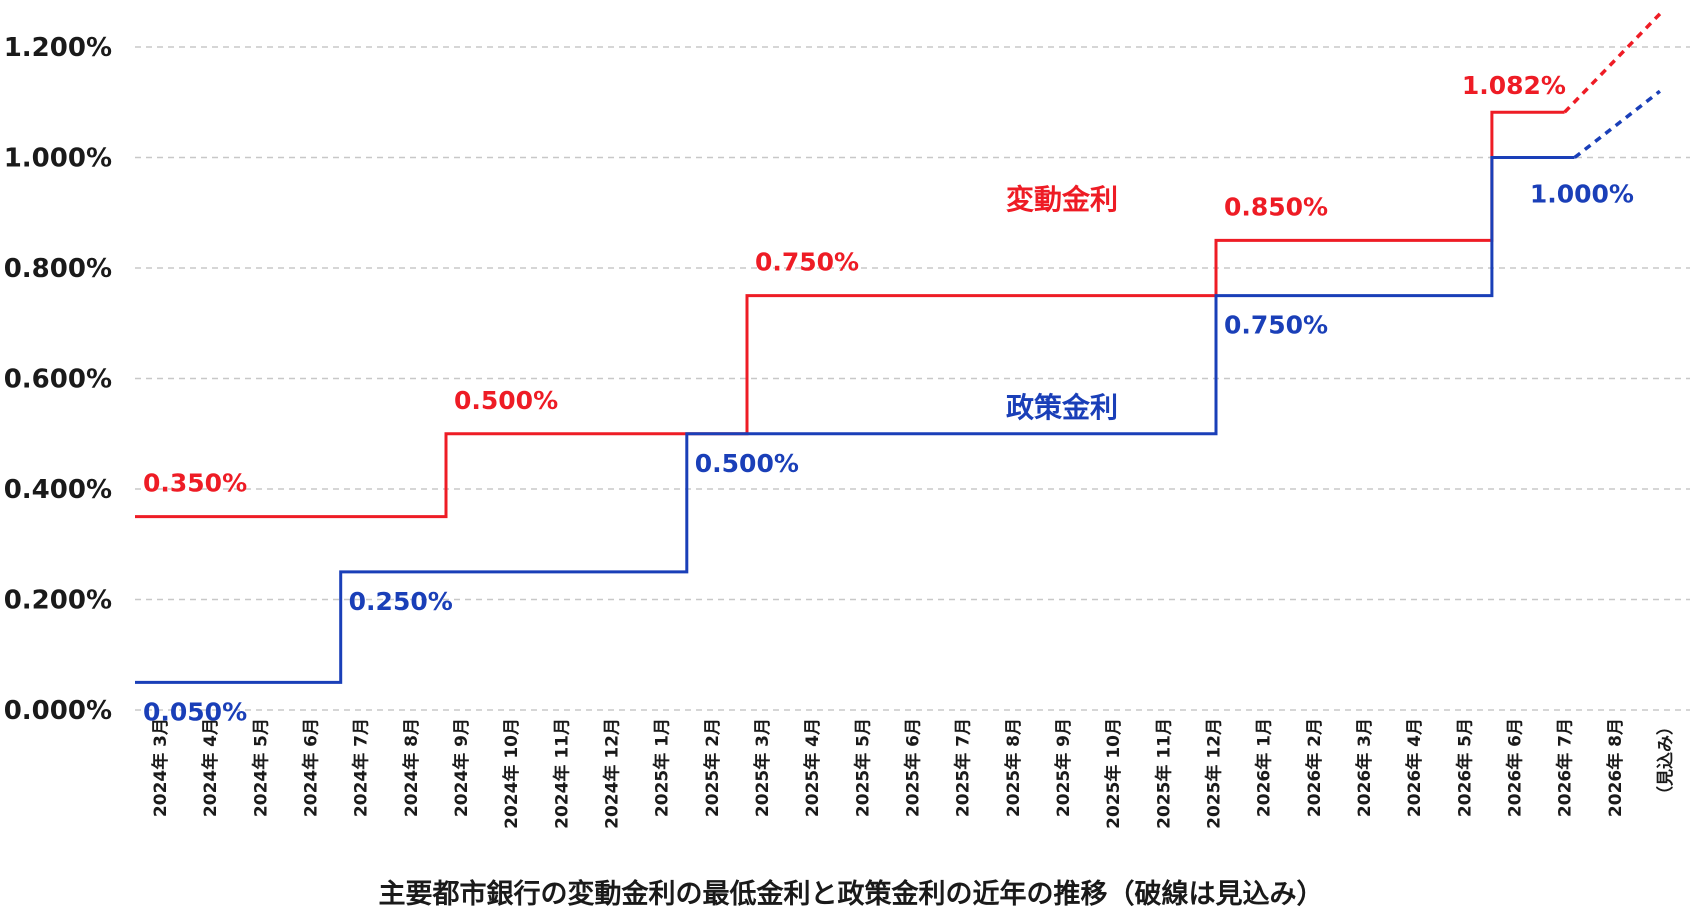 The width and height of the screenshot is (1702, 924). Describe the element at coordinates (862, 767) in the screenshot. I see `x-tick-label: 2025年 5月` at that location.